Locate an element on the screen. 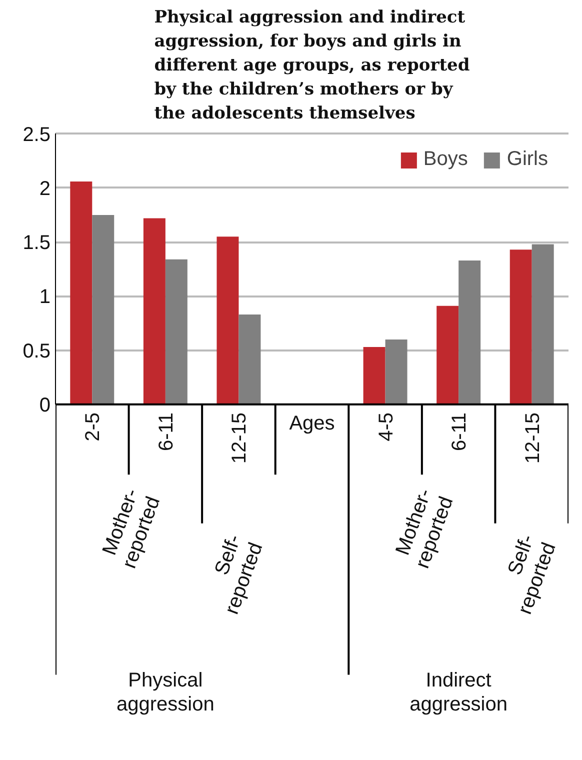  legend-label: Girls is located at coordinates (527, 159).